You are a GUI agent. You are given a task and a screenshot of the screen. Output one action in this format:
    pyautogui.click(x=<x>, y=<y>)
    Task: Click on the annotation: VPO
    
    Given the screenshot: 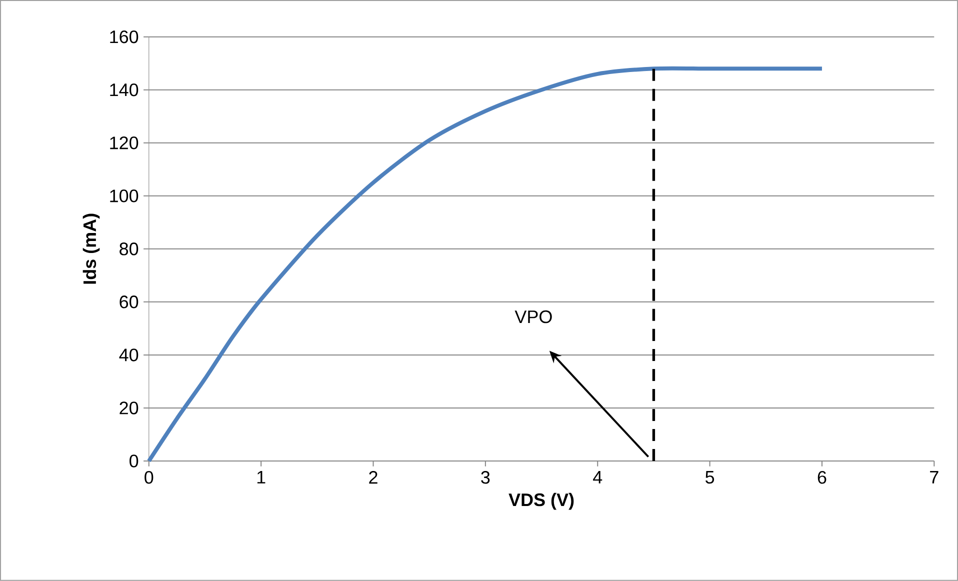 What is the action you would take?
    pyautogui.click(x=533, y=317)
    